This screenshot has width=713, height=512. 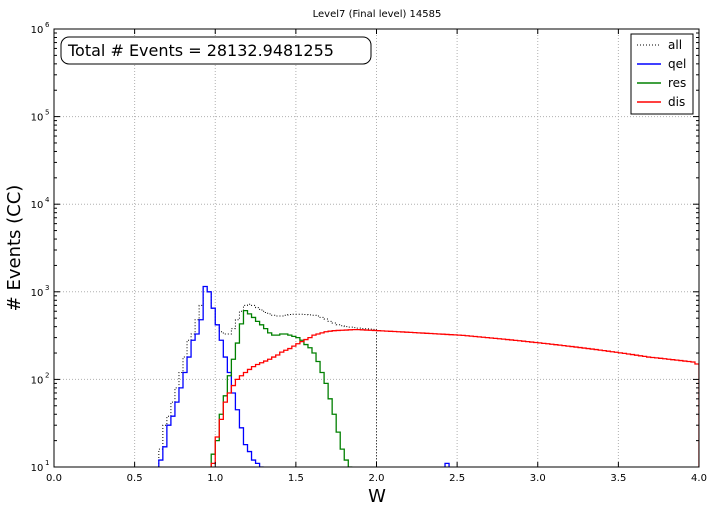 What do you see at coordinates (377, 496) in the screenshot?
I see `x-axis-title: W` at bounding box center [377, 496].